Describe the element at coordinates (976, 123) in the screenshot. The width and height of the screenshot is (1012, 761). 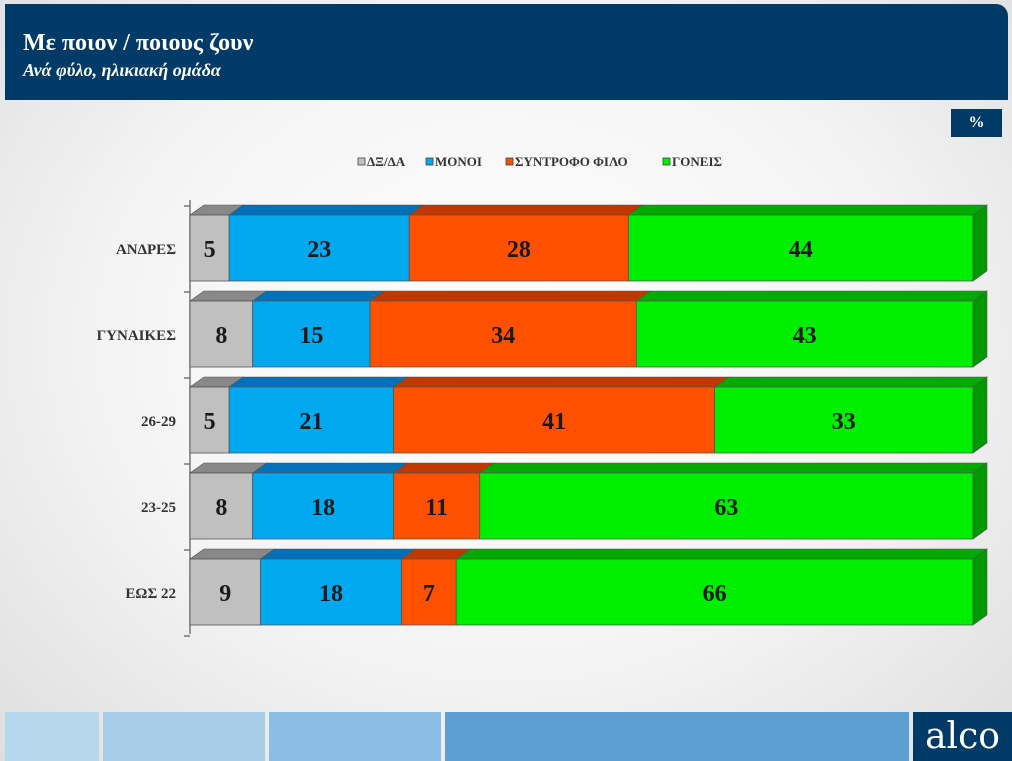
I see `unit-badge: %` at that location.